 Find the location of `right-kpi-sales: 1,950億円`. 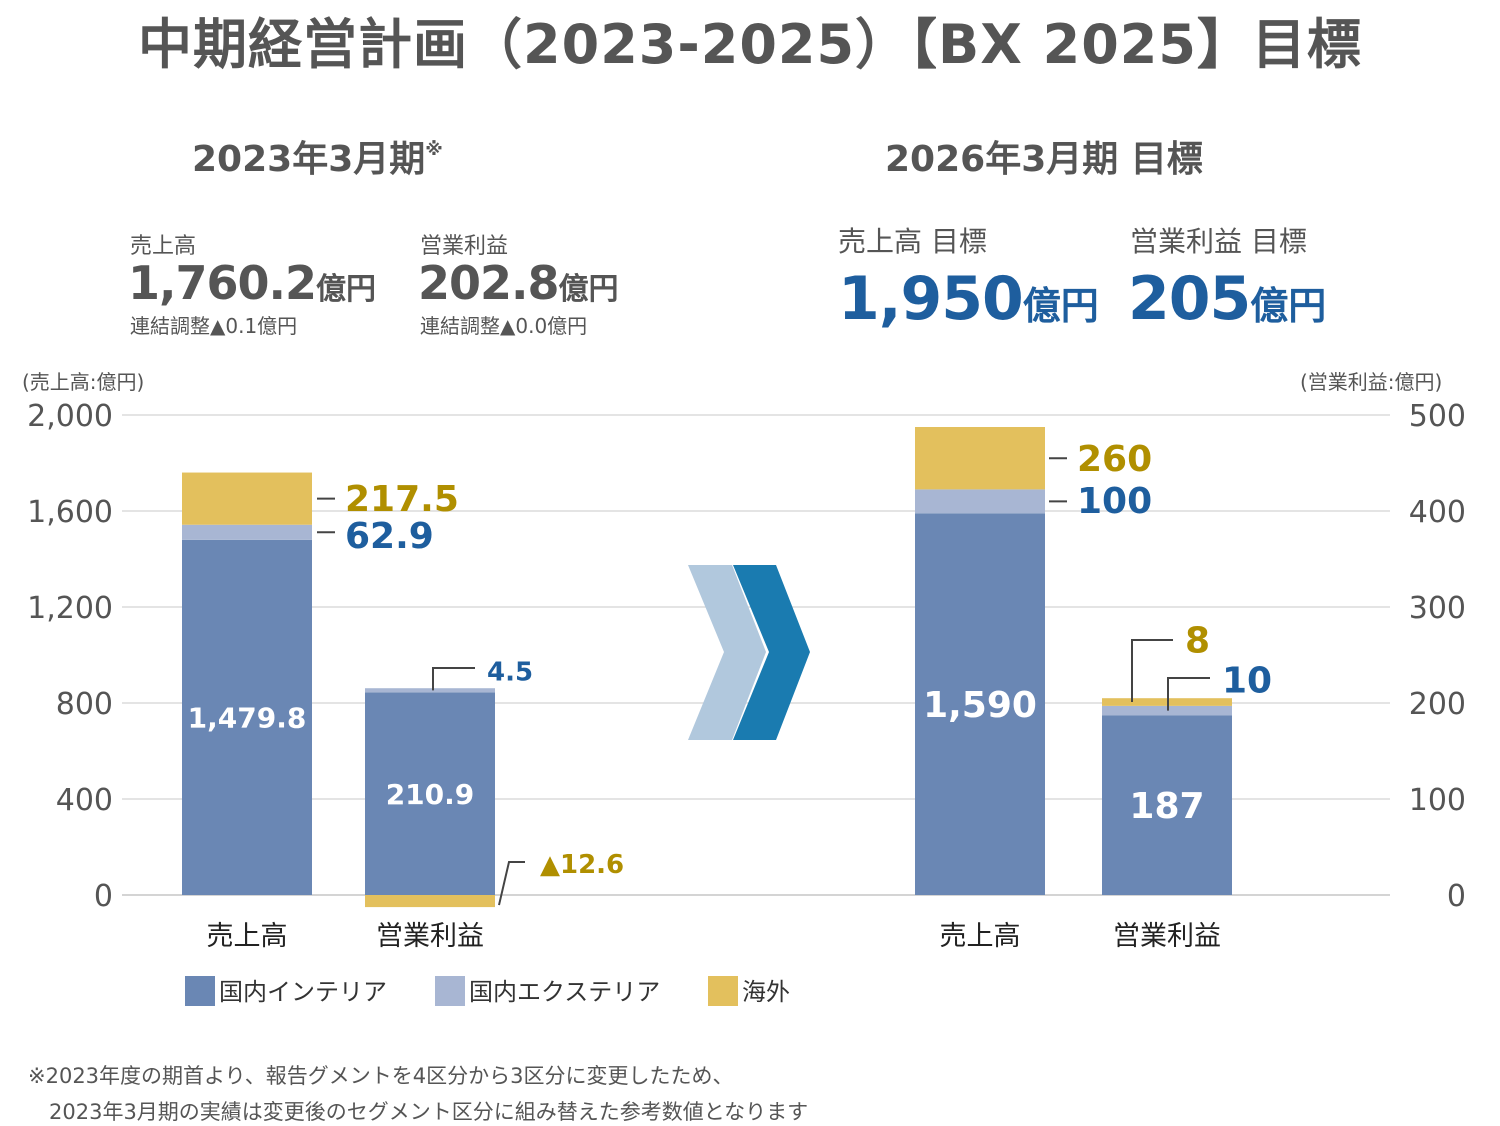

right-kpi-sales: 1,950億円 is located at coordinates (968, 299).